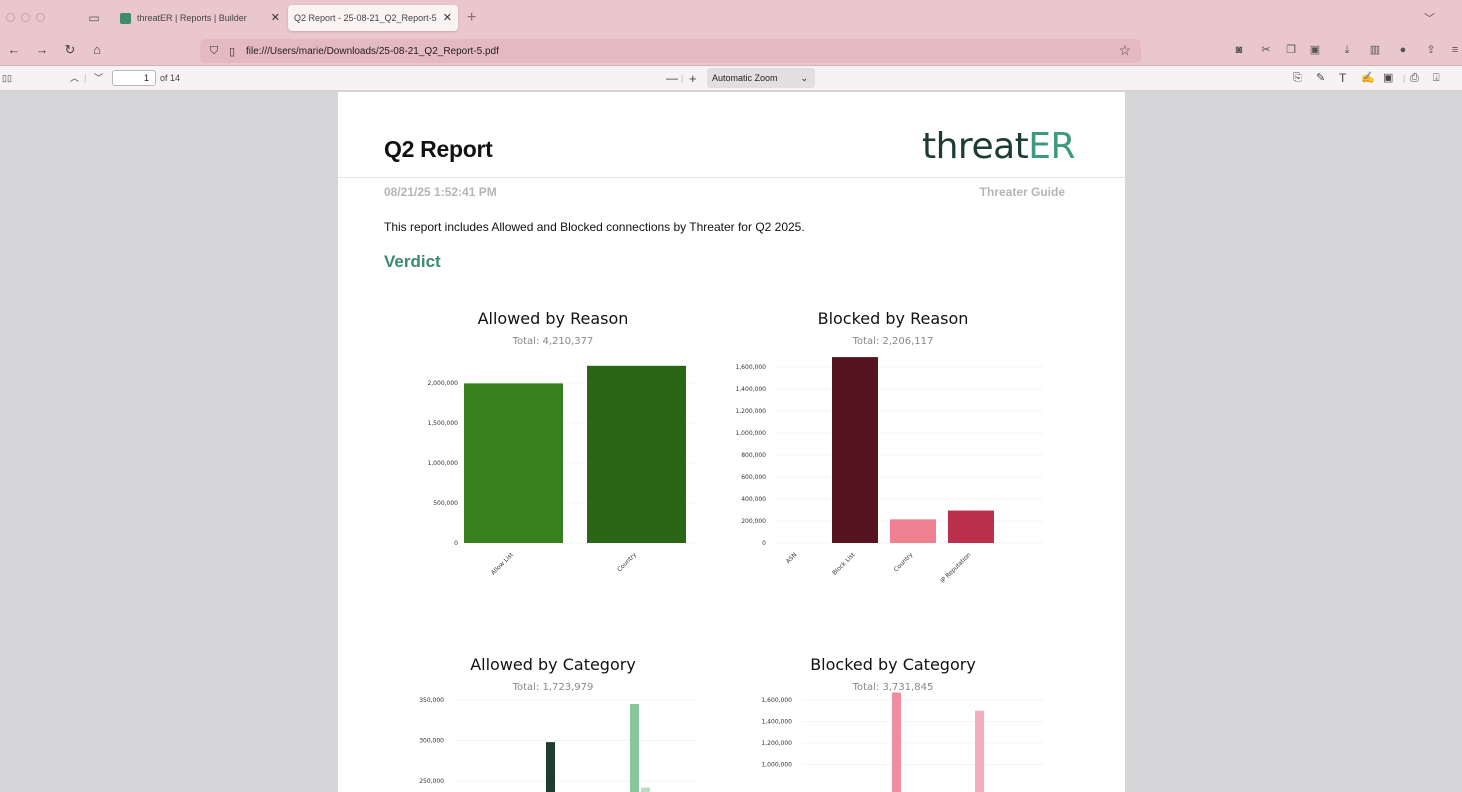  What do you see at coordinates (553, 341) in the screenshot?
I see `chart-total: Total: 4,210,377` at bounding box center [553, 341].